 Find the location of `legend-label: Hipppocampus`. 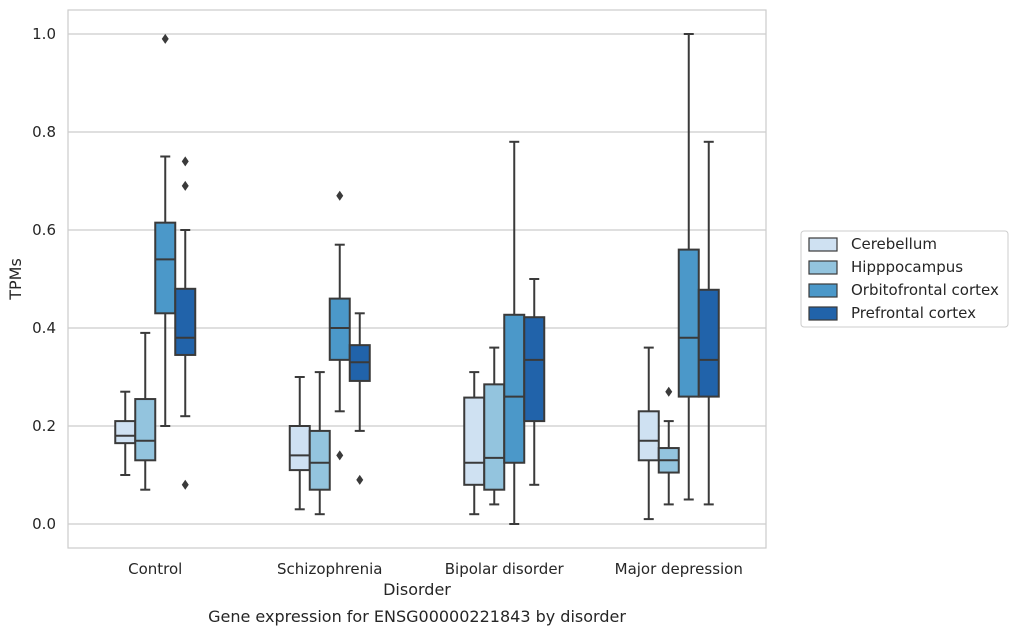

legend-label: Hipppocampus is located at coordinates (907, 267).